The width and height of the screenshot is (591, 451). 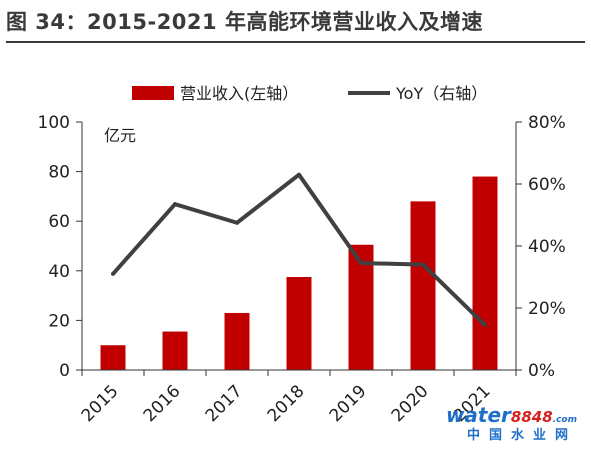 What do you see at coordinates (286, 403) in the screenshot?
I see `x-tick-label-2018: 2018` at bounding box center [286, 403].